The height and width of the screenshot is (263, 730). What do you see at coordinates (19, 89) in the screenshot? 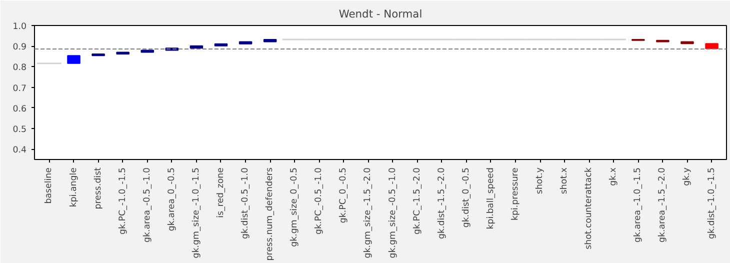
I see `y-tick-label: 0.7` at bounding box center [19, 89].